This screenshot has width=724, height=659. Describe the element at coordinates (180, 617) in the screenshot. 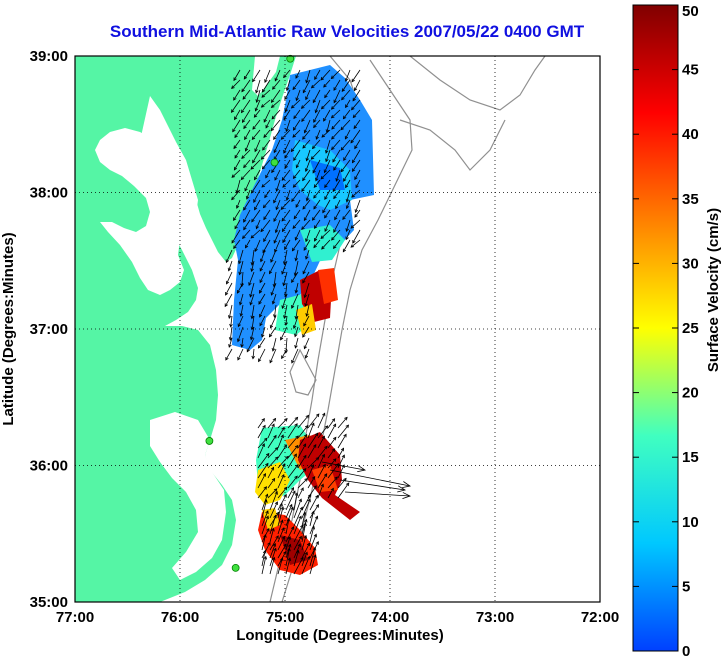

I see `x-tick-label: 76:00` at that location.